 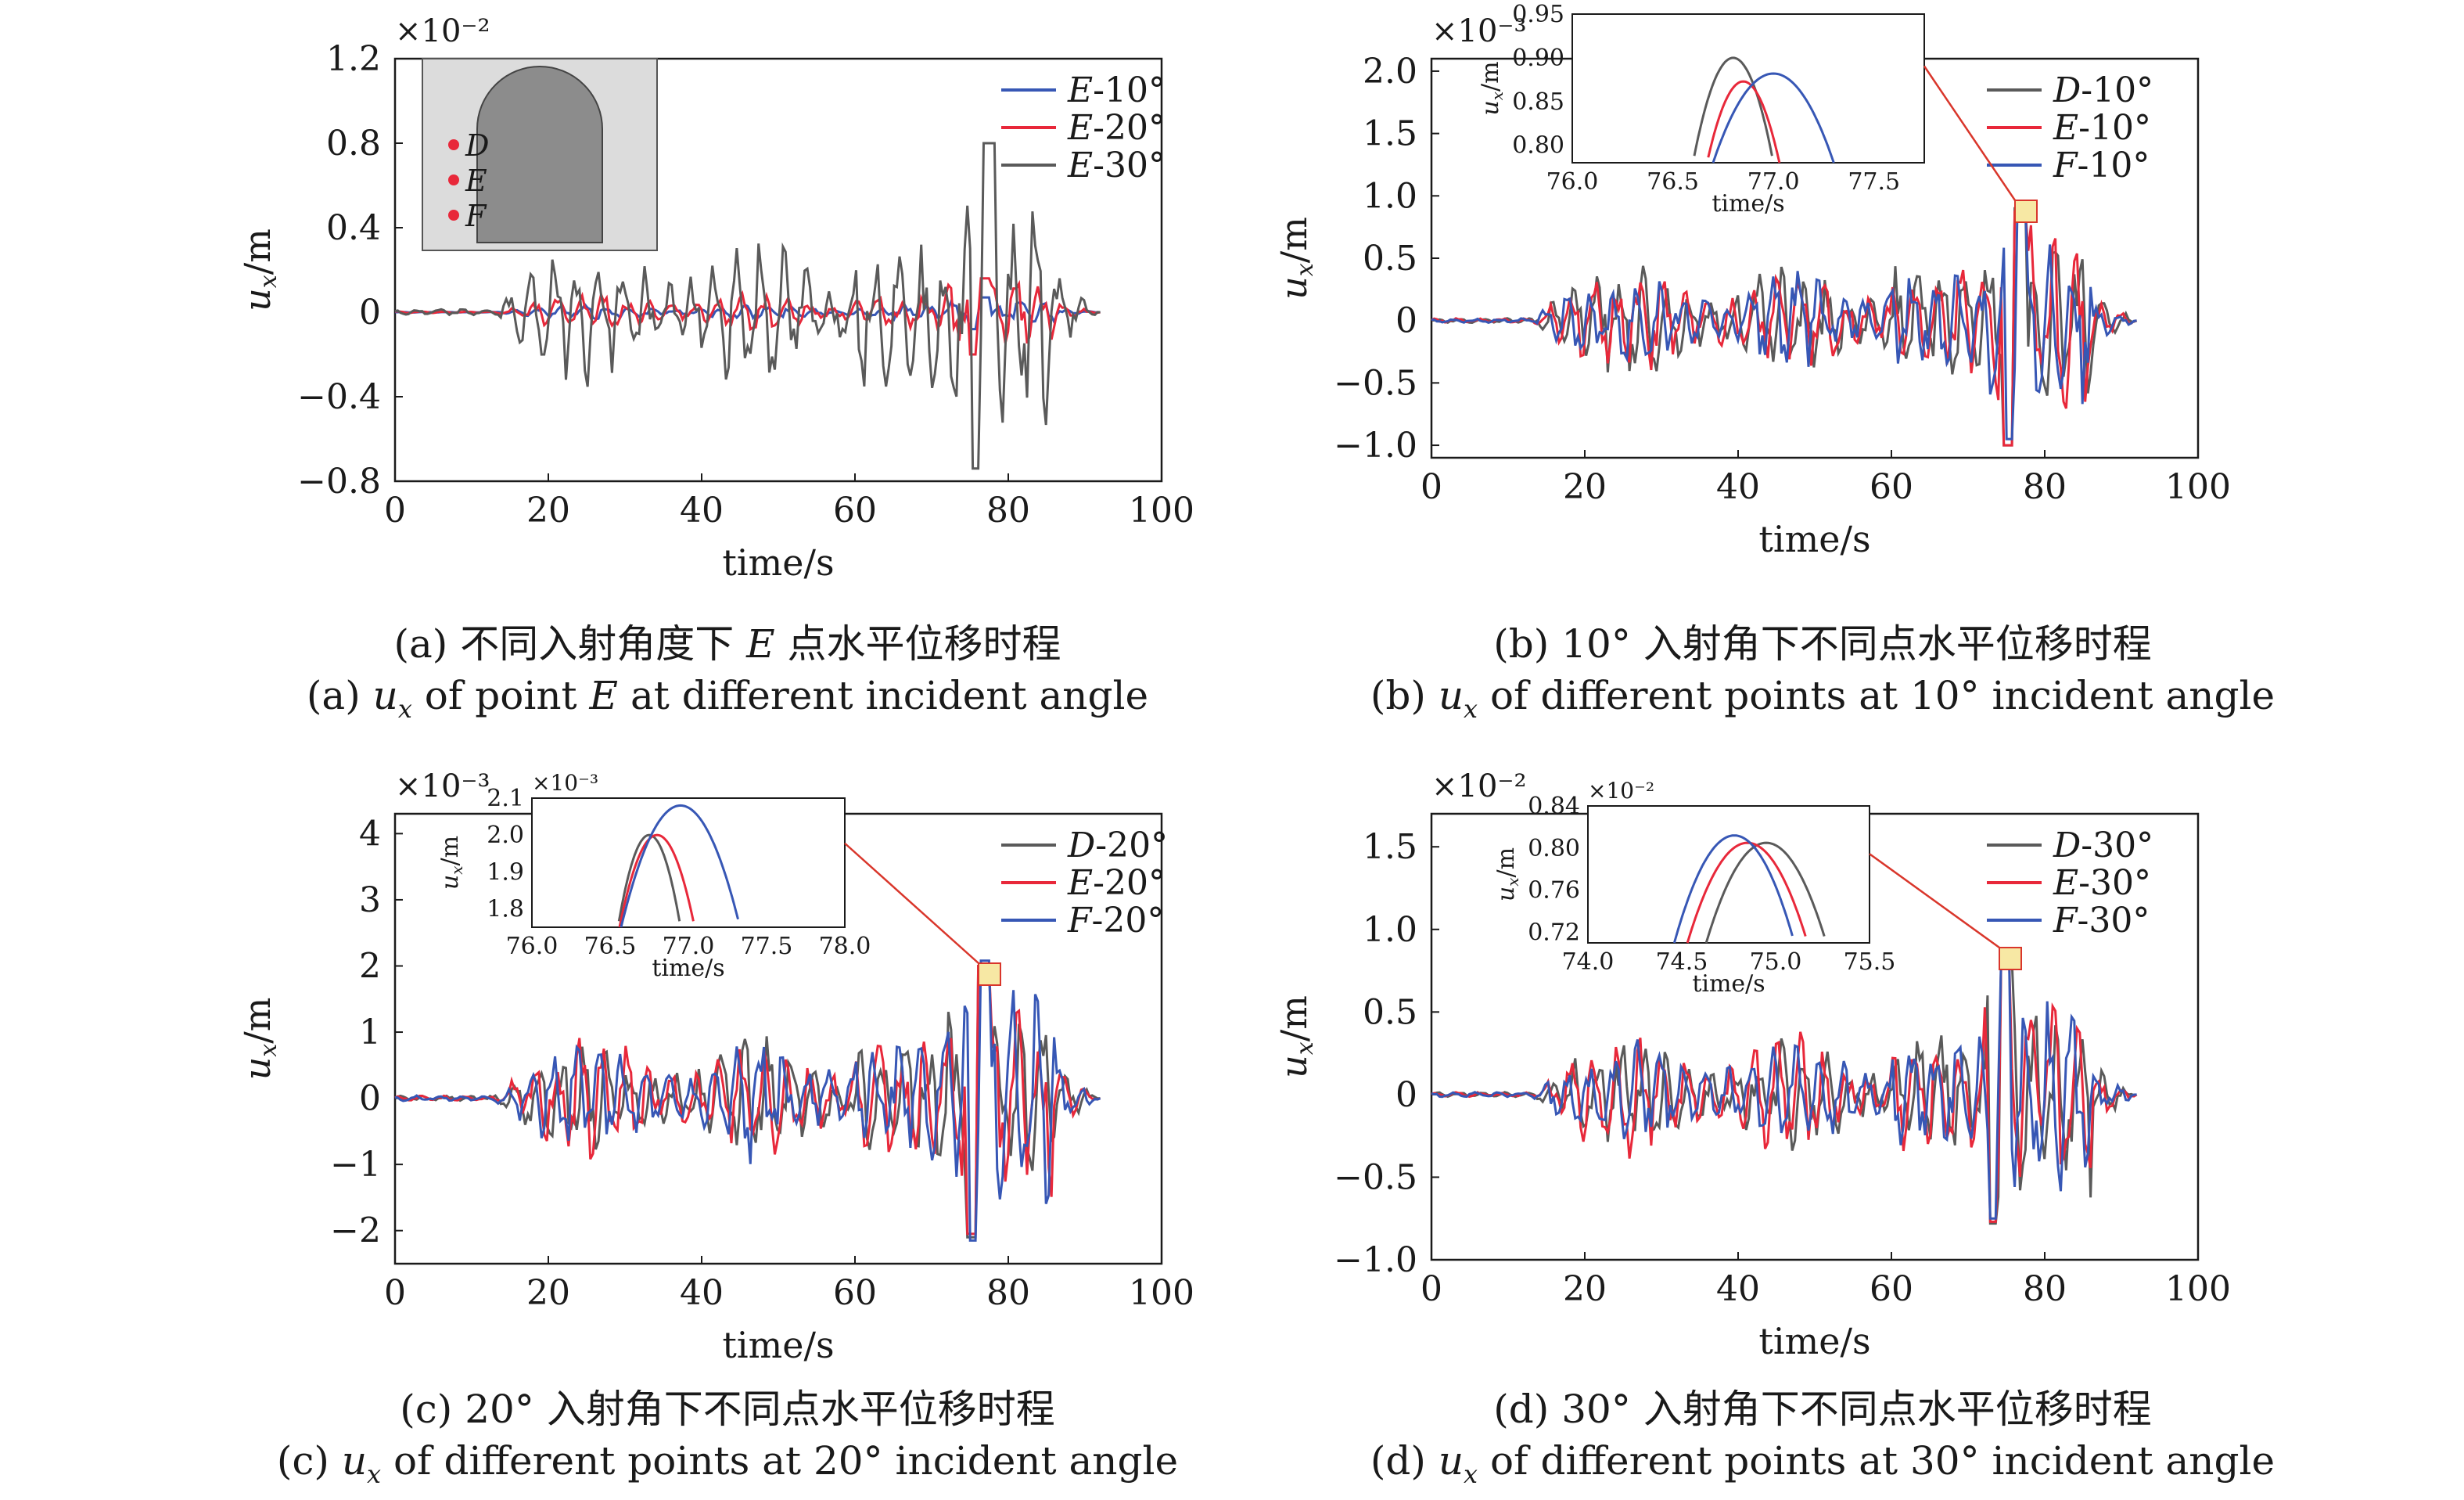 What do you see at coordinates (1822, 1409) in the screenshot?
I see `caption-d-chinese: (d) 30° 入射角下不同点水平位移时程` at bounding box center [1822, 1409].